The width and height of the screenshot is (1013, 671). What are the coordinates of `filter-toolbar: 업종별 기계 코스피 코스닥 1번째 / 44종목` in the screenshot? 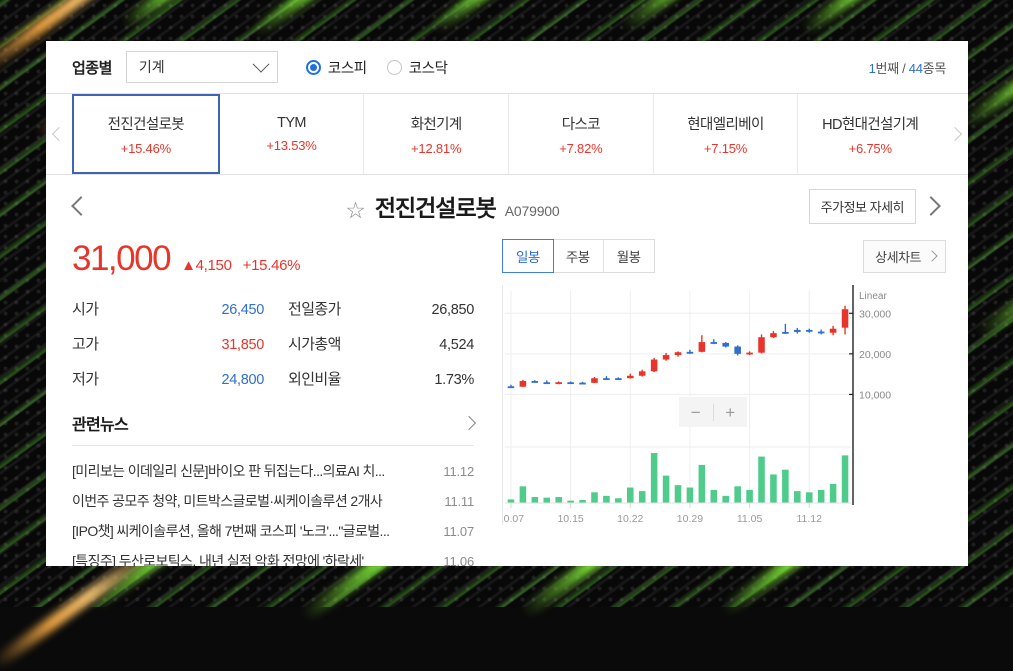 It's located at (507, 67).